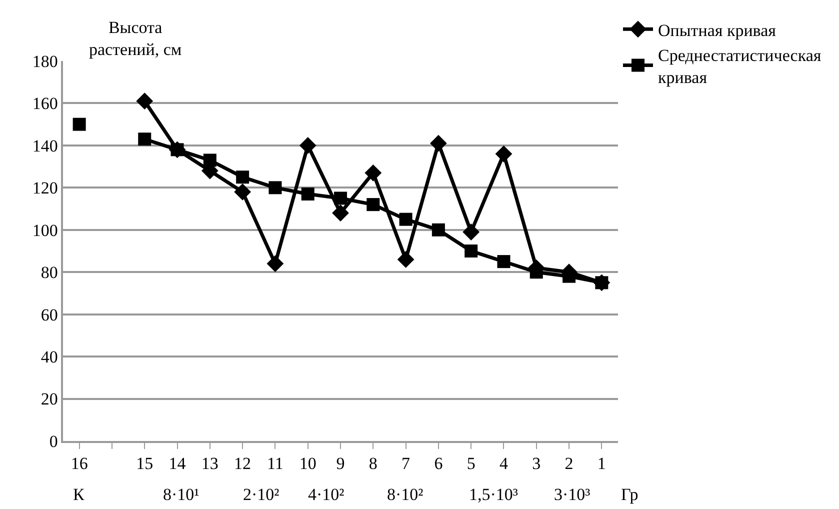 The image size is (839, 509). What do you see at coordinates (406, 464) in the screenshot?
I see `x-tick-label: 7` at bounding box center [406, 464].